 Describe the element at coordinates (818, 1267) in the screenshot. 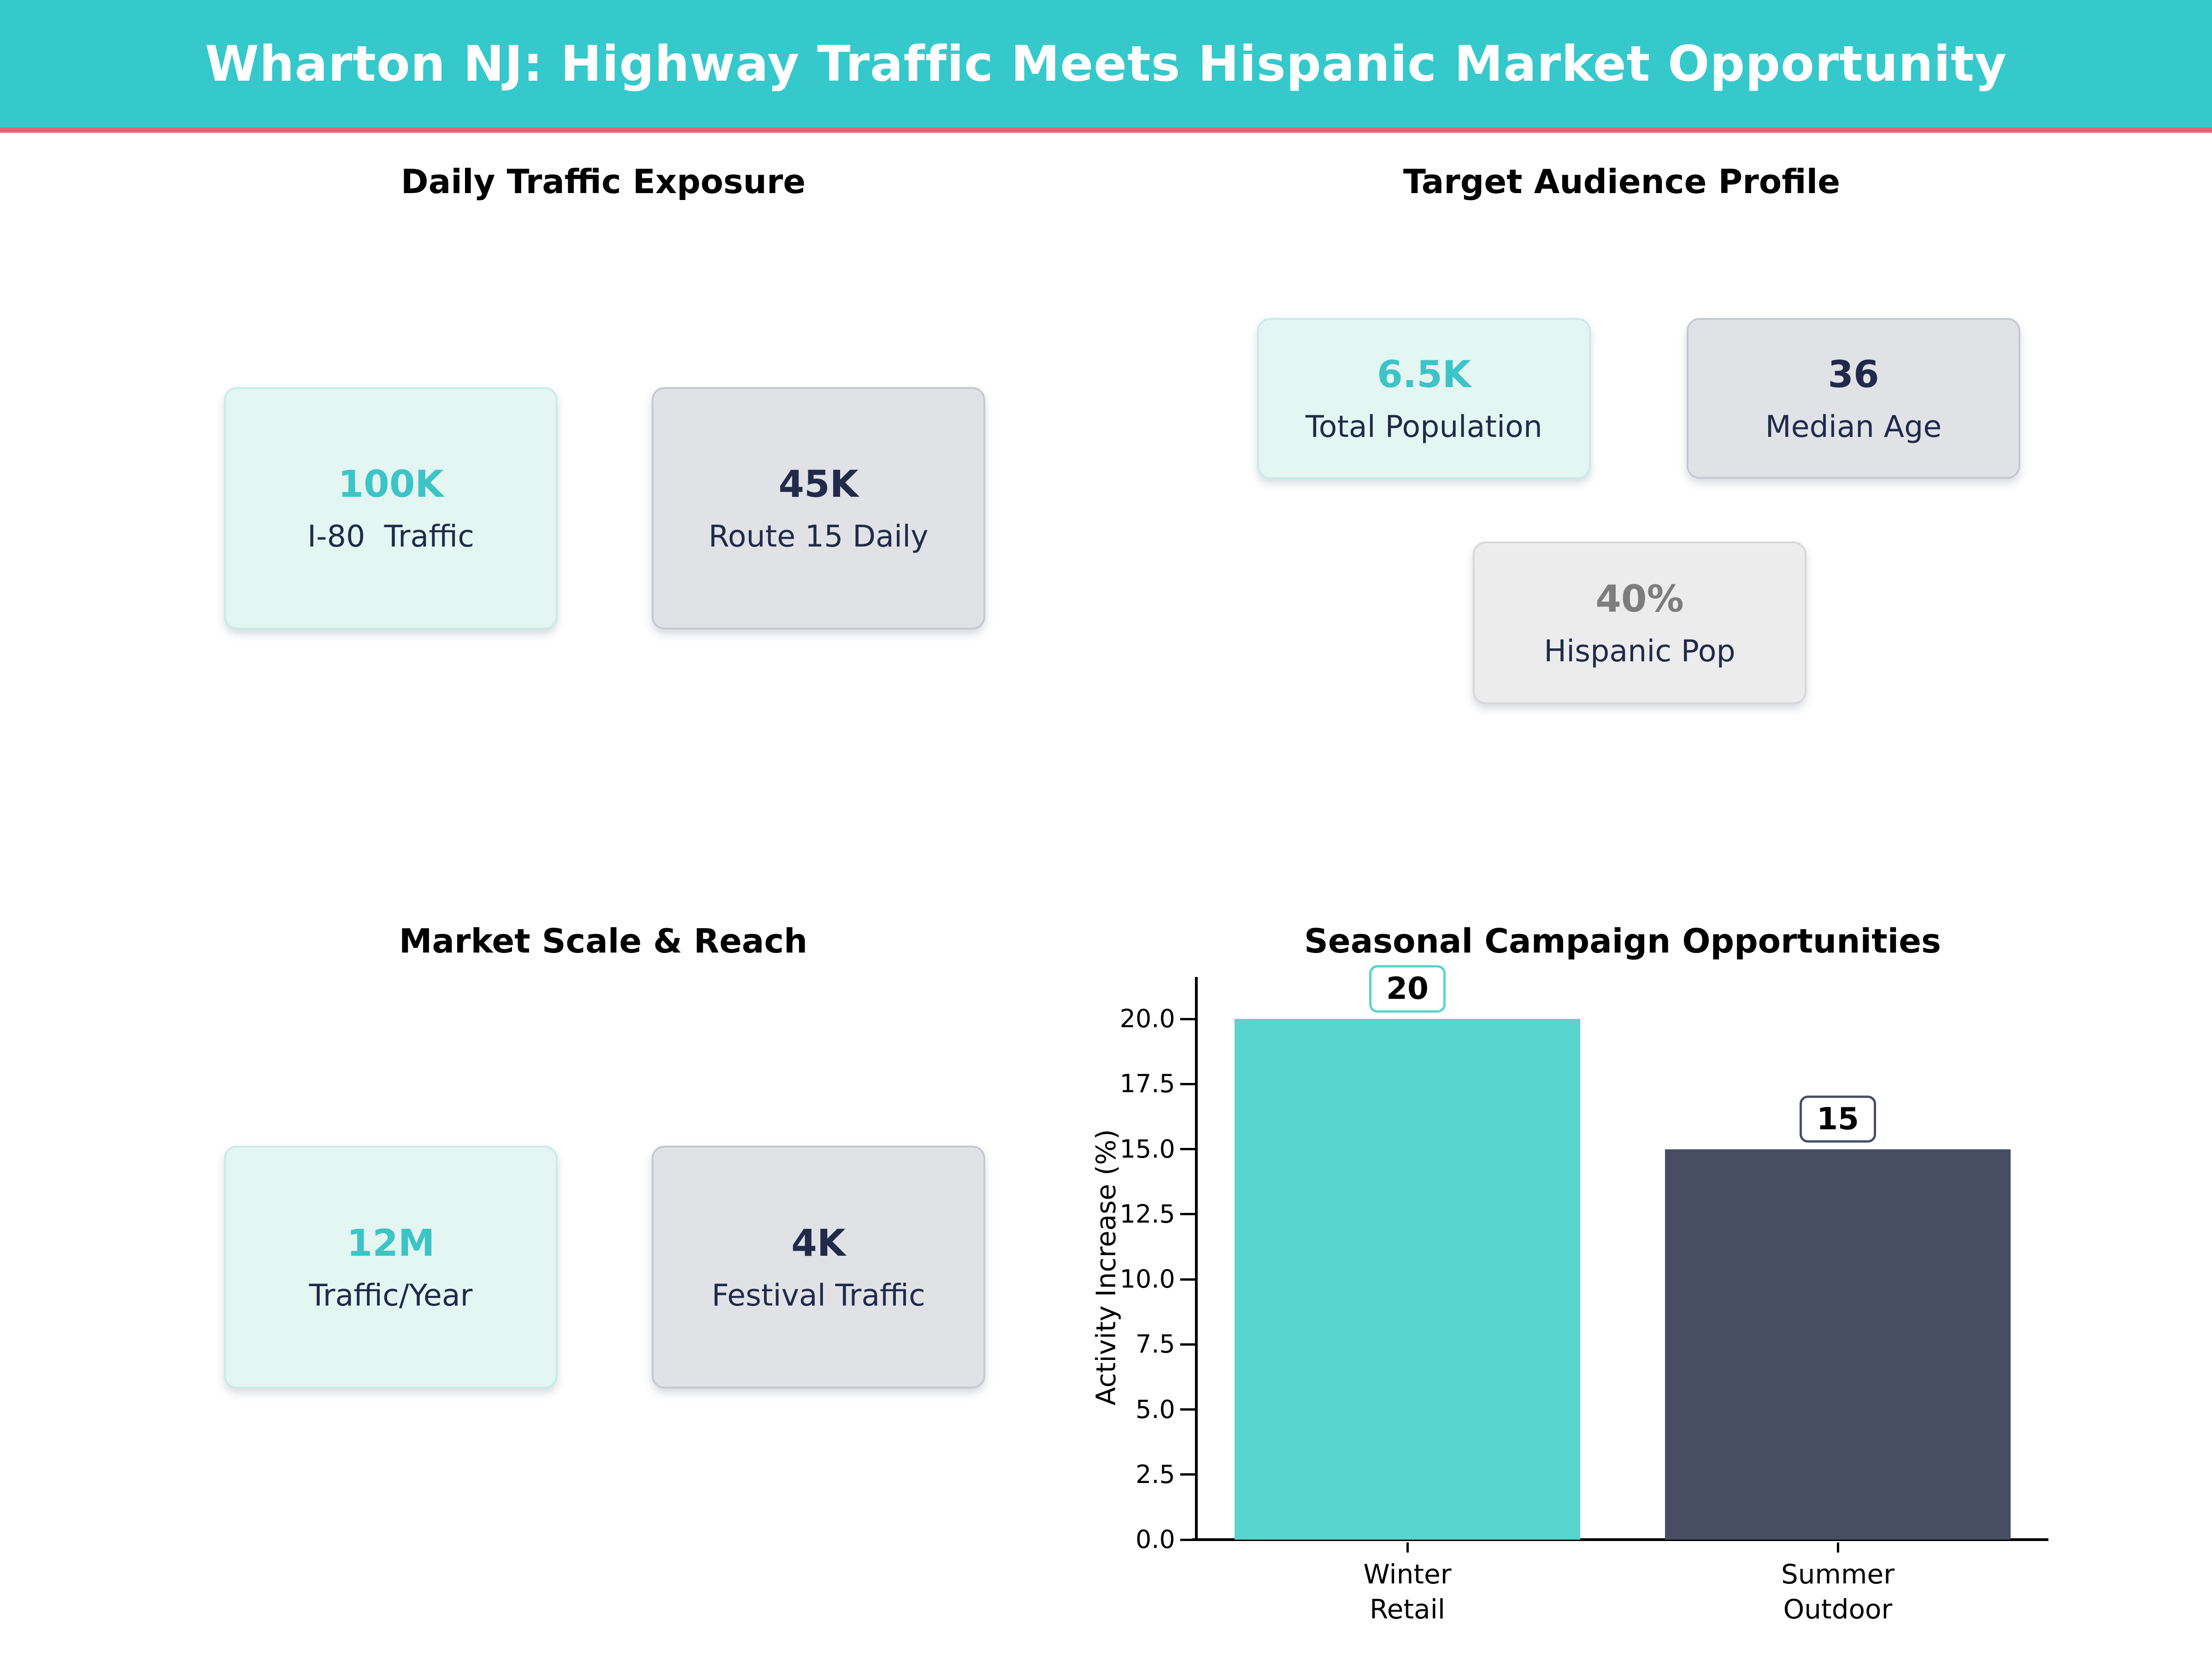

I see `stat-card-festival-traffic: 4K Festival Traffic` at that location.